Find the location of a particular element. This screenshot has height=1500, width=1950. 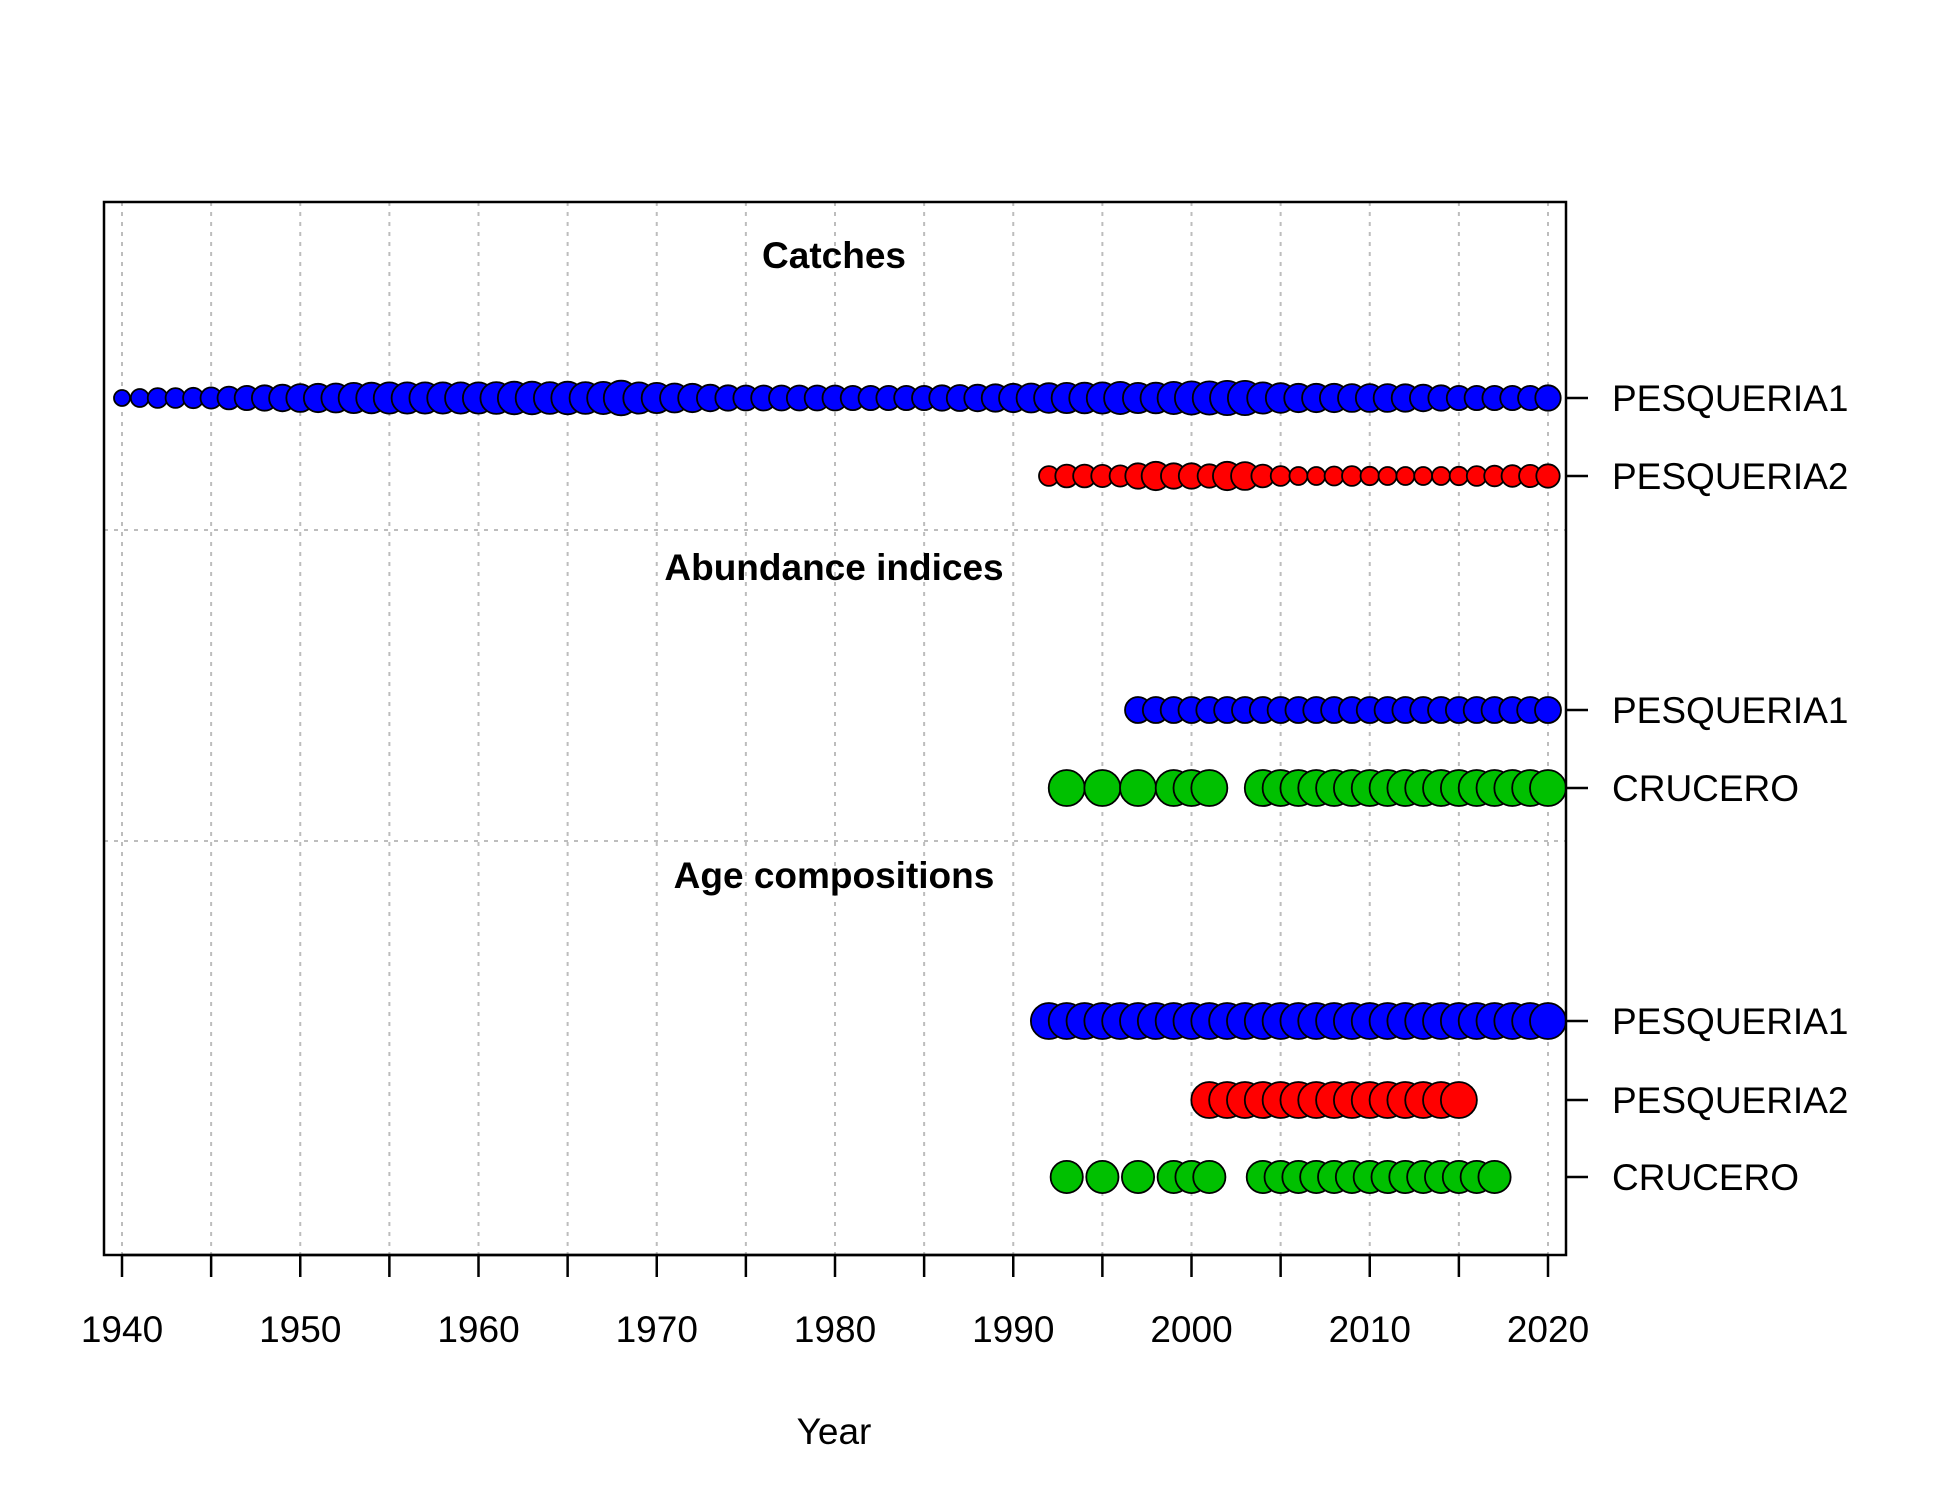

x-tick-label: 2010 is located at coordinates (1370, 1329).